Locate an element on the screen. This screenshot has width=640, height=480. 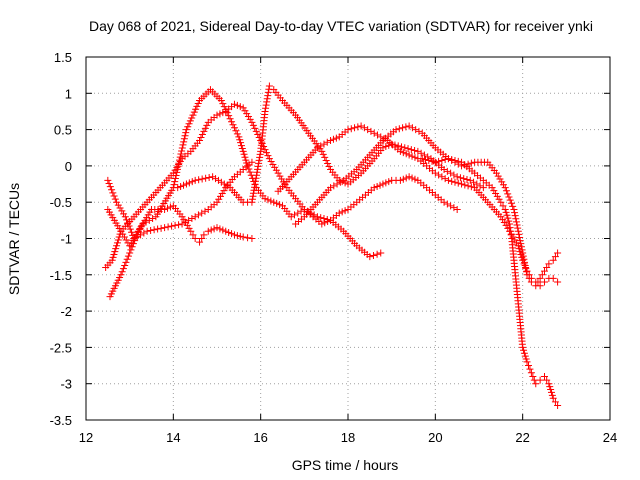
x-tick-label: 24 is located at coordinates (610, 437).